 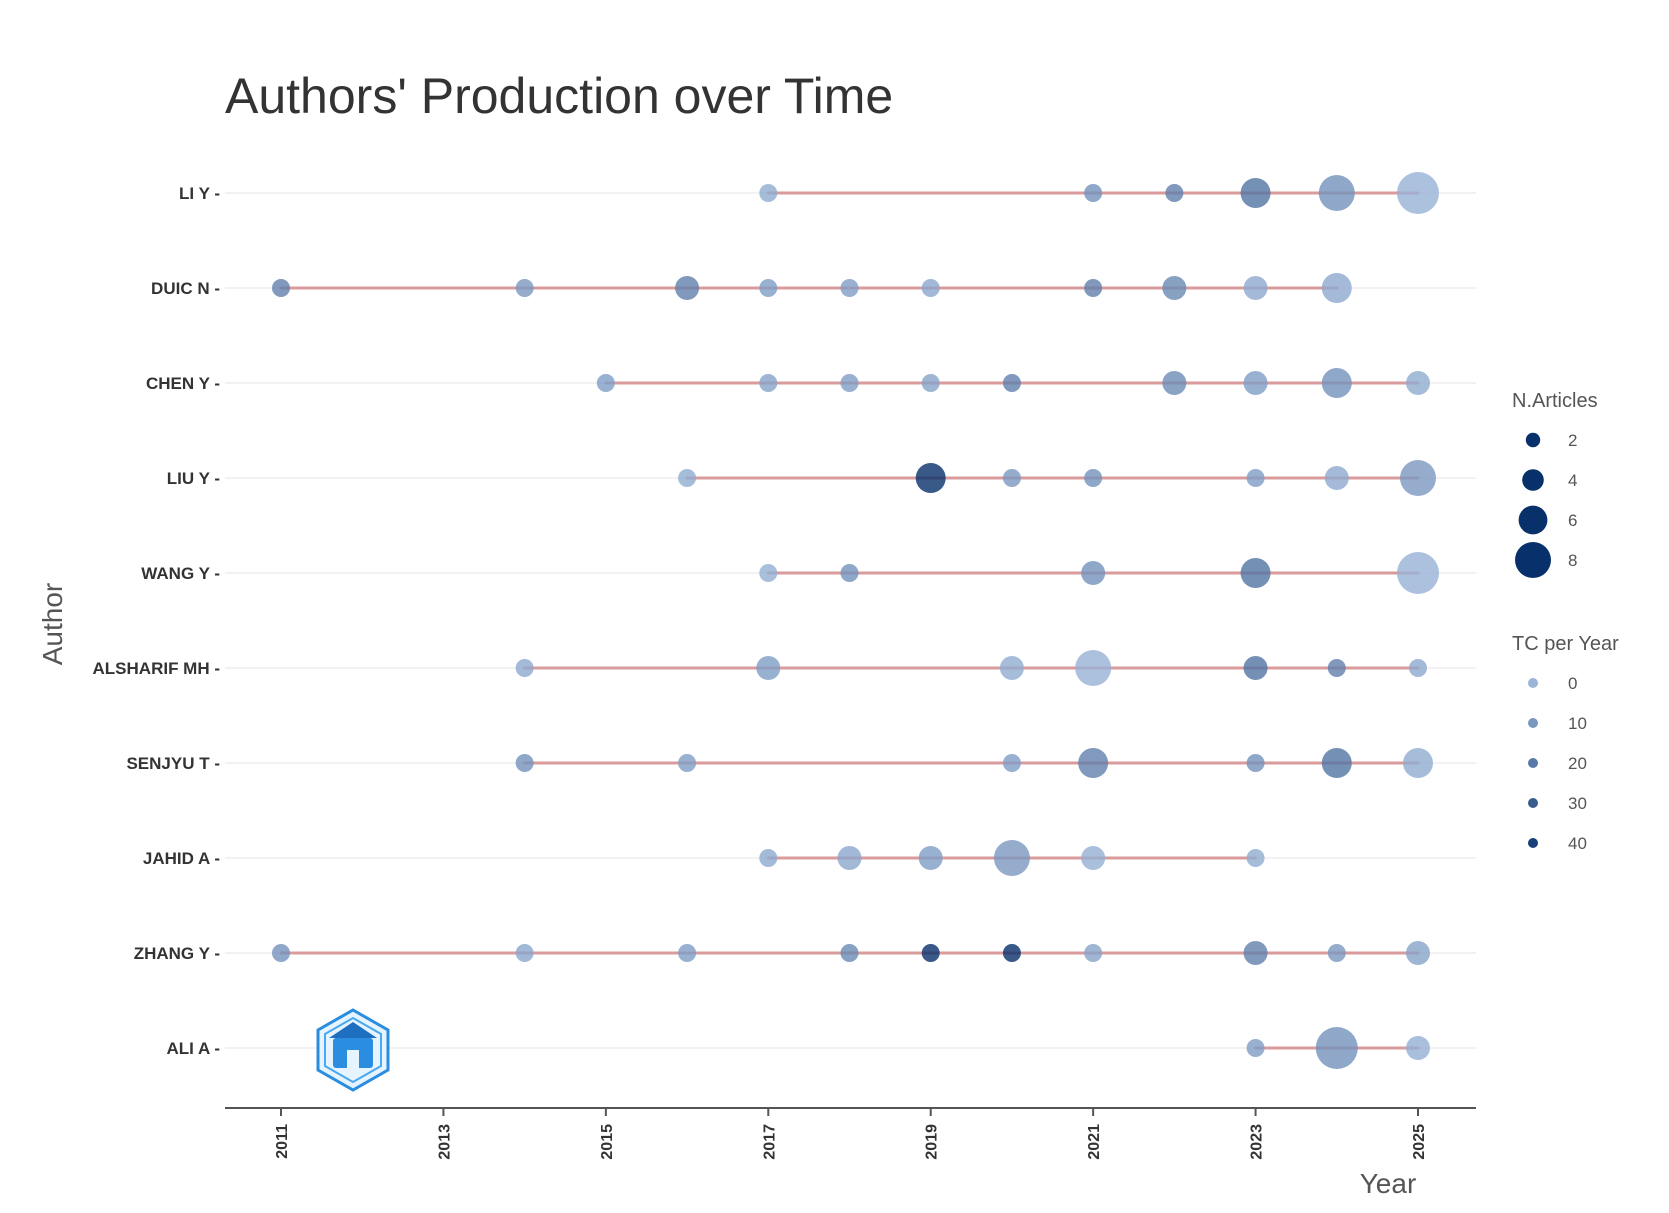 I want to click on point-duic-n-2017, so click(x=768, y=288).